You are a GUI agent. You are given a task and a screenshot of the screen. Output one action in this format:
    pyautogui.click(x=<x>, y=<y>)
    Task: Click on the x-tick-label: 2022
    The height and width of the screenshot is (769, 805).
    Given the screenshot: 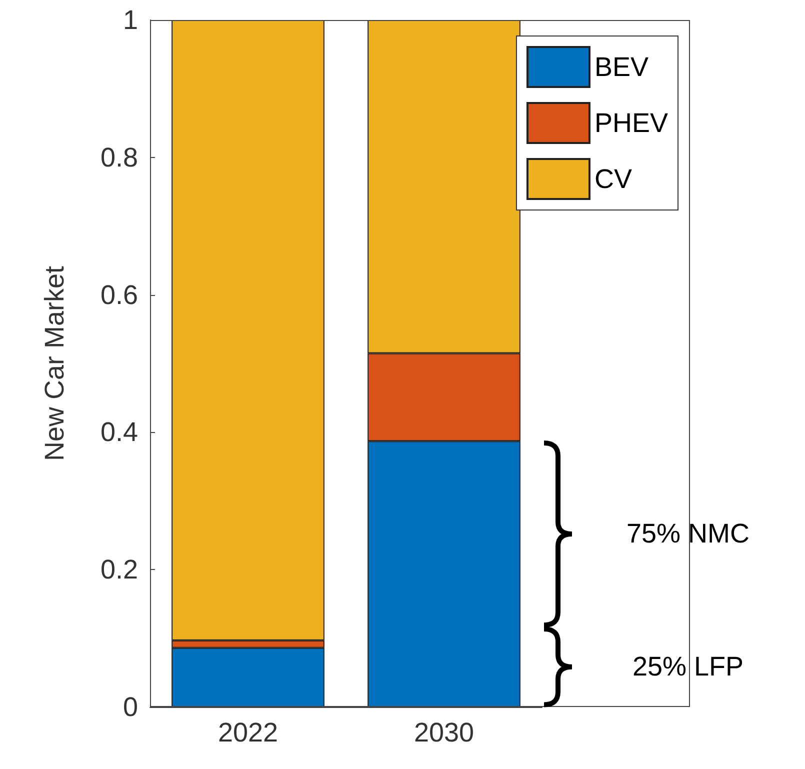 What is the action you would take?
    pyautogui.click(x=248, y=733)
    